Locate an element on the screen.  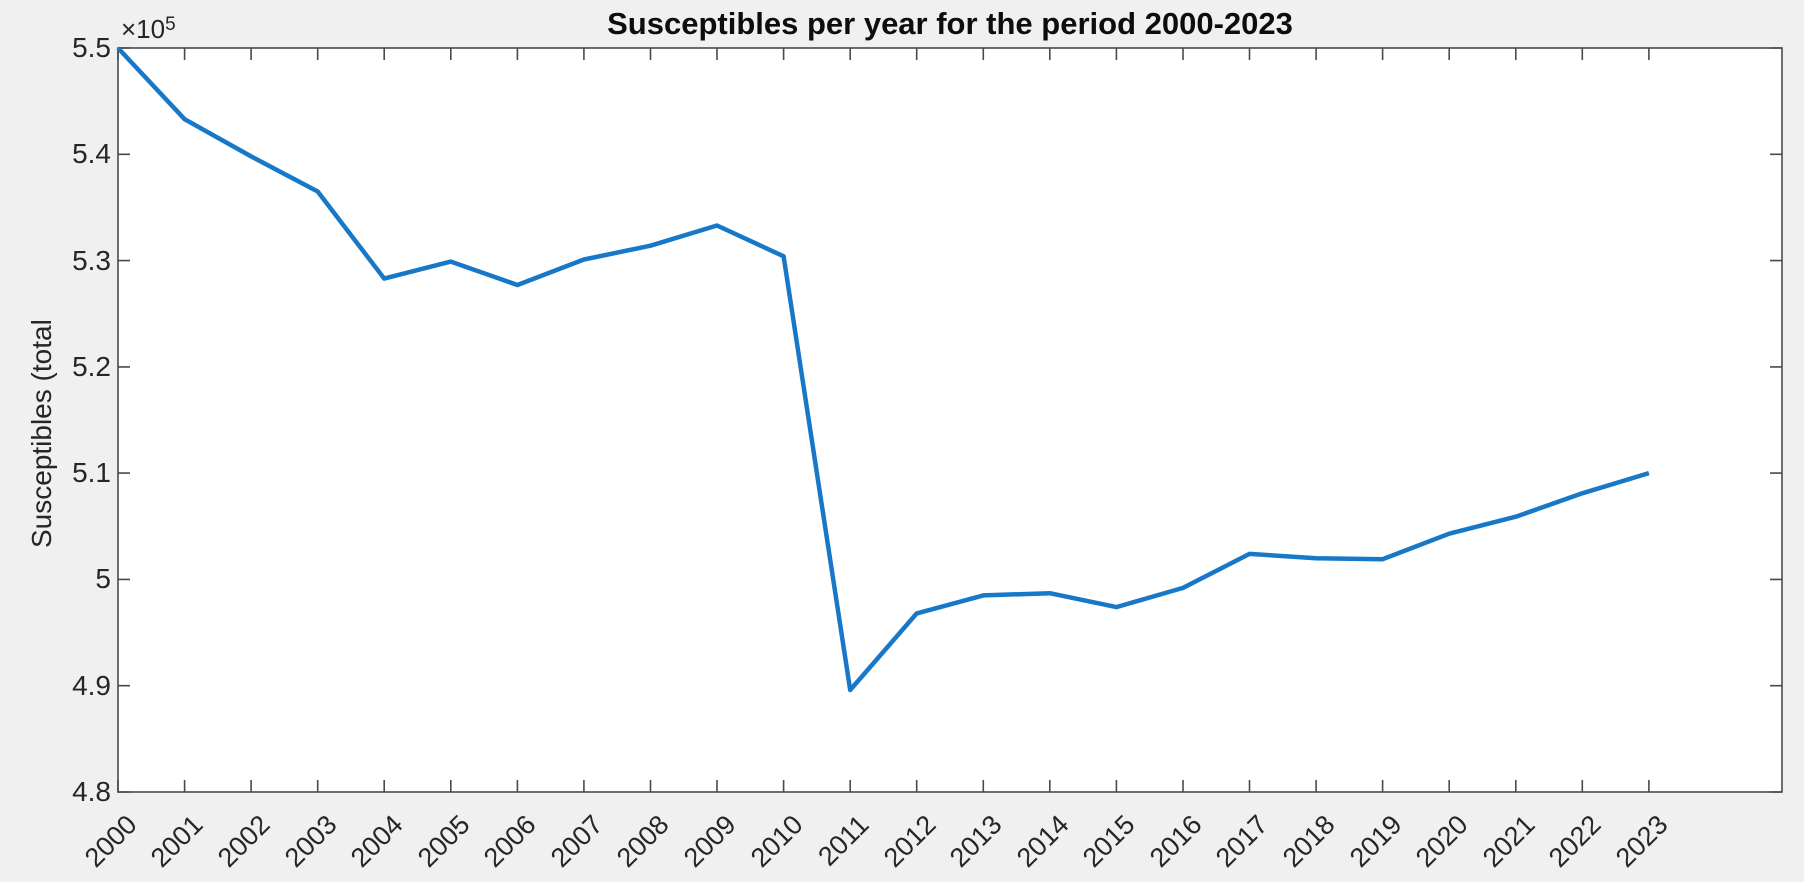
y-tick-label: 5 is located at coordinates (103, 579).